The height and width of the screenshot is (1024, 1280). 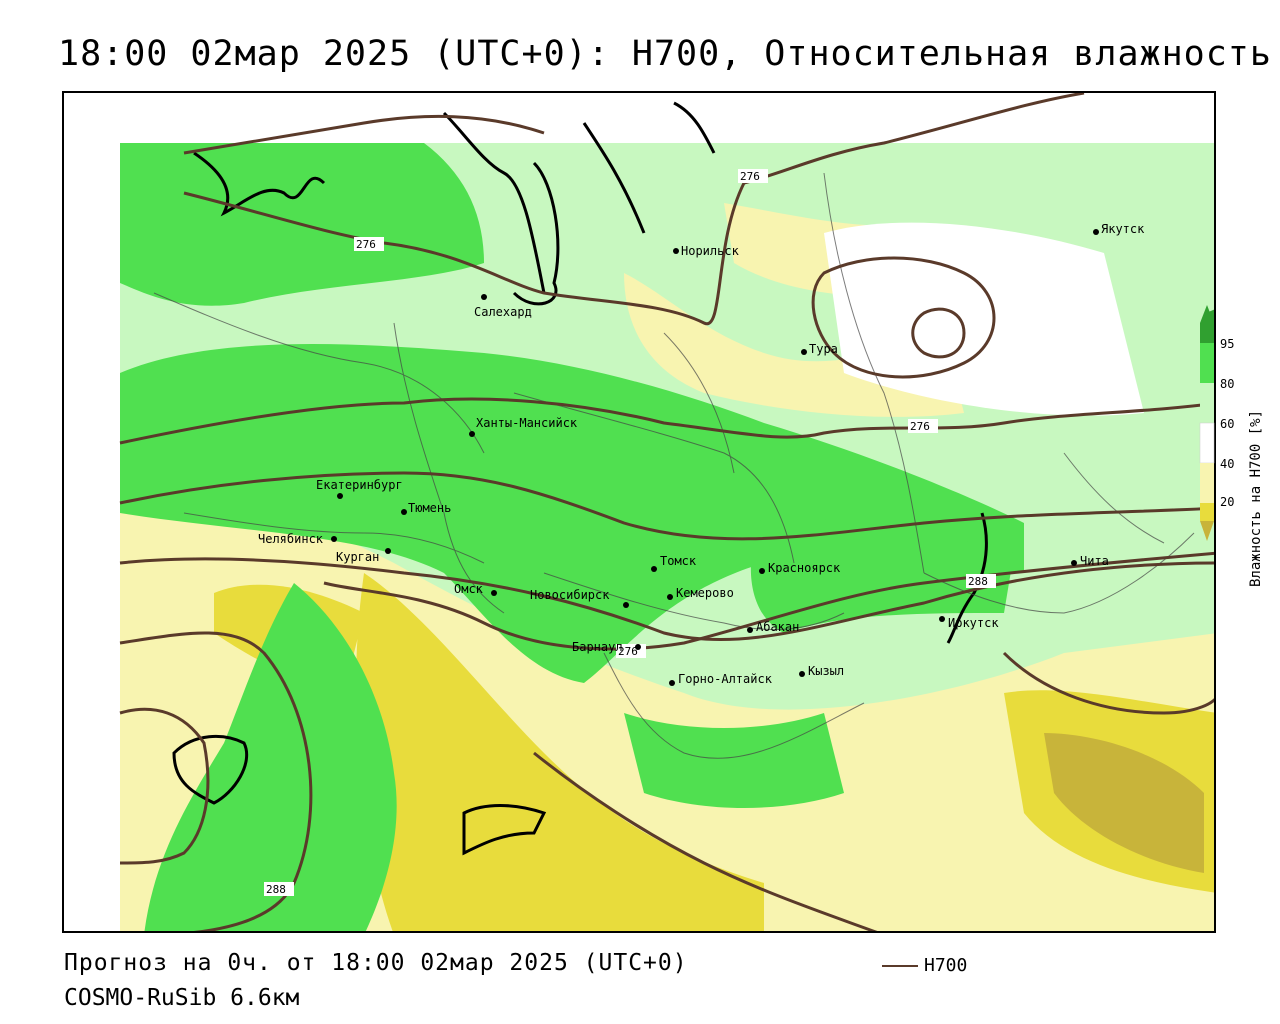 I want to click on contour-288-middle, so click(x=768, y=601).